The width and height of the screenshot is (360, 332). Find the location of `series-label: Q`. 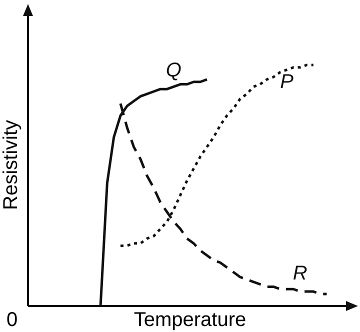

series-label: Q is located at coordinates (174, 71).